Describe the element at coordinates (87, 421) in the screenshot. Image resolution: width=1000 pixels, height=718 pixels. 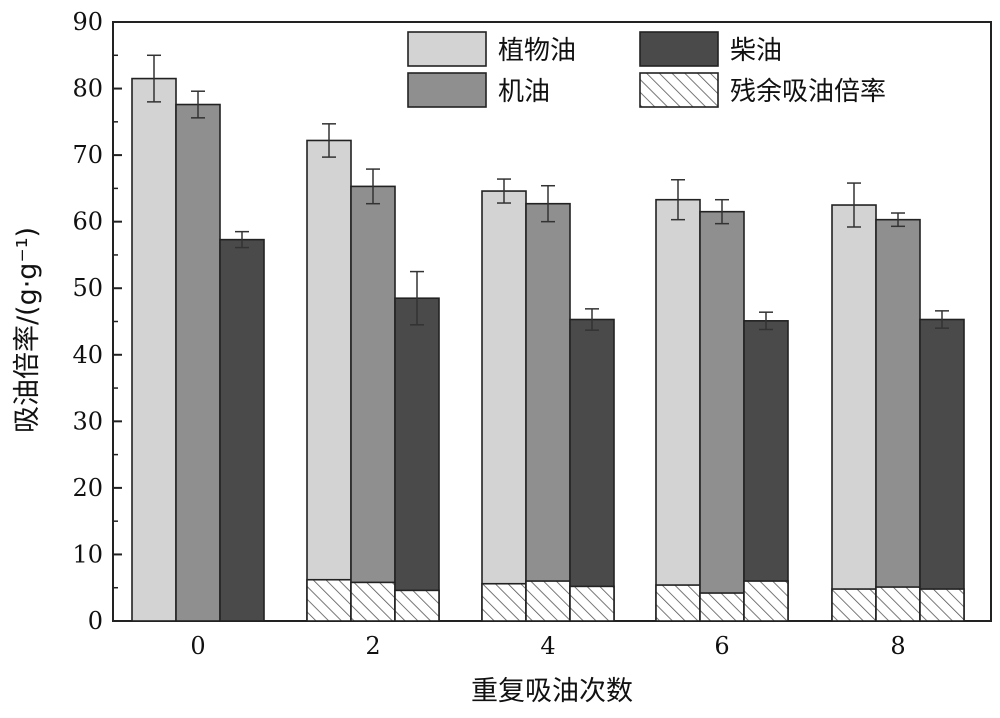
I see `y-tick-label: 30` at that location.